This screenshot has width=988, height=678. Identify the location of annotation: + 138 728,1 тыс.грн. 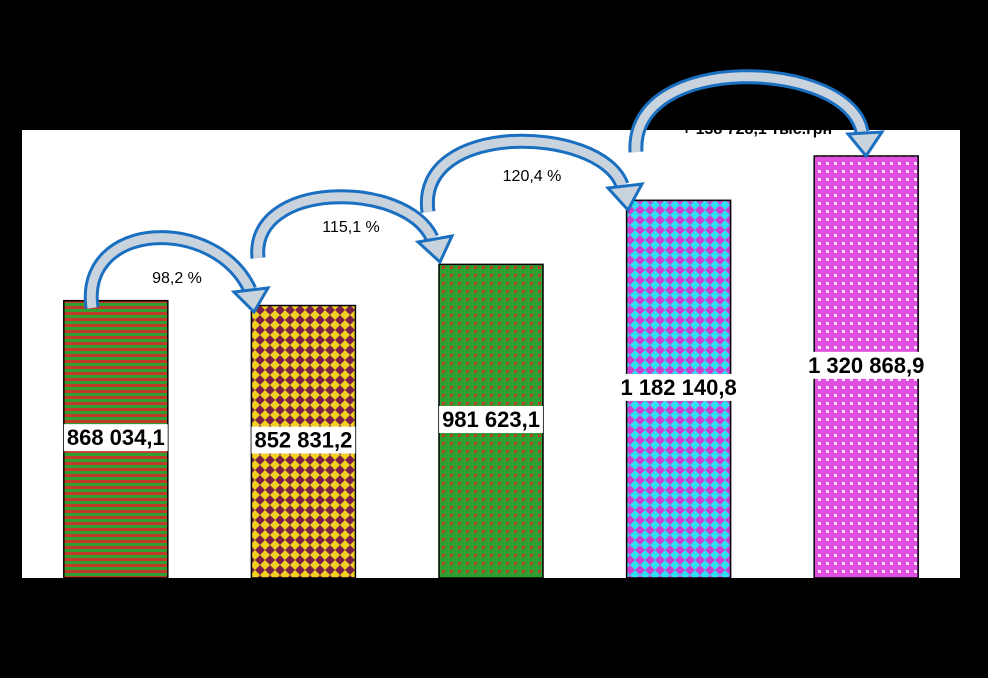
(757, 129).